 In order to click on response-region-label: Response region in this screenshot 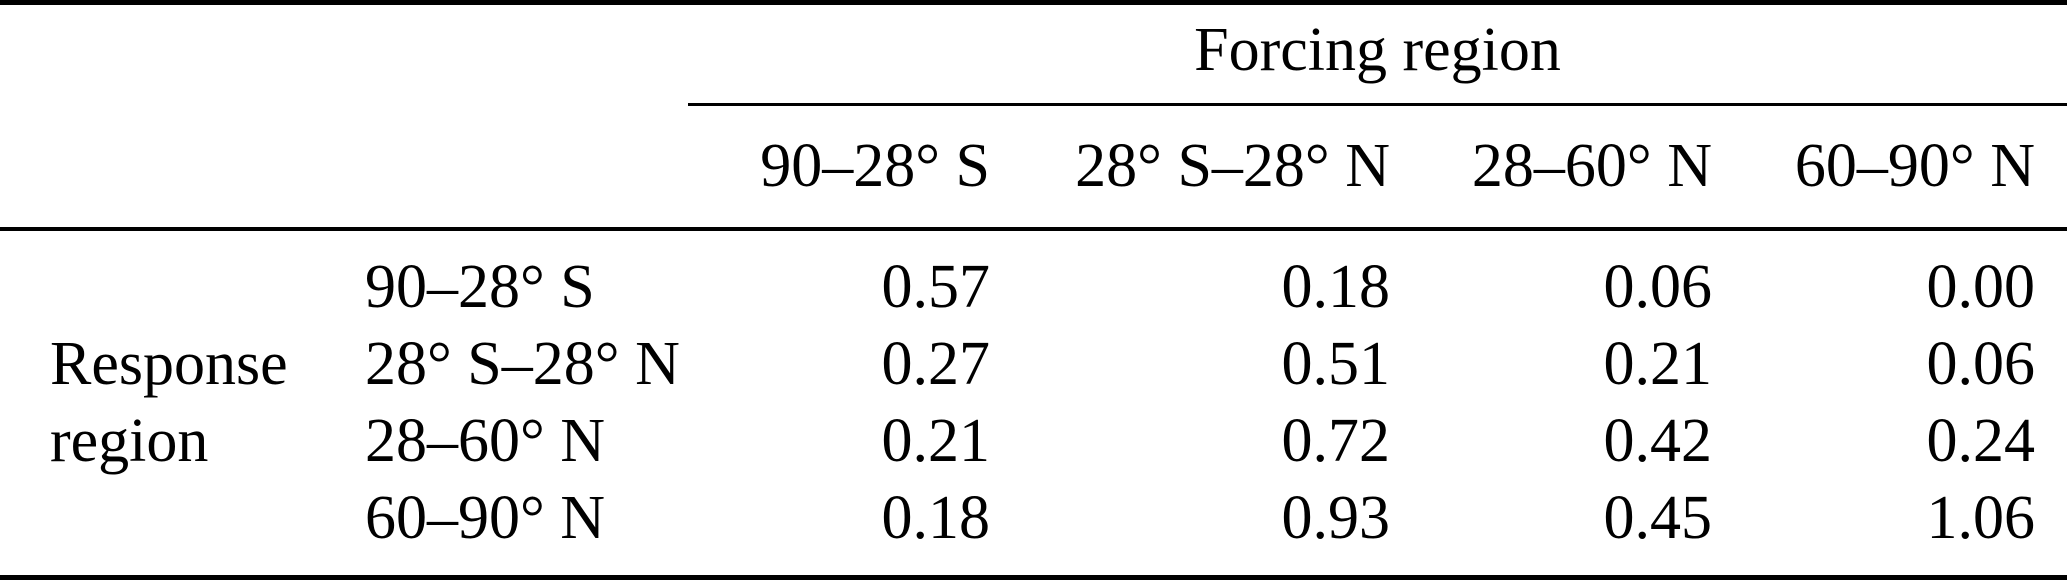, I will do `click(157, 403)`.